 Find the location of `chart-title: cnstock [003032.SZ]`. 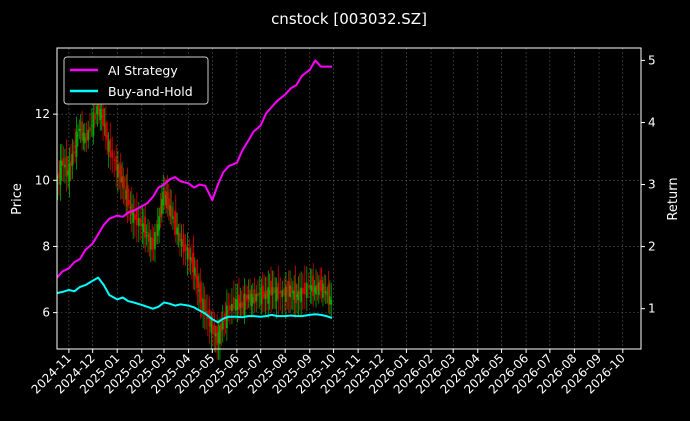

chart-title: cnstock [003032.SZ] is located at coordinates (349, 19).